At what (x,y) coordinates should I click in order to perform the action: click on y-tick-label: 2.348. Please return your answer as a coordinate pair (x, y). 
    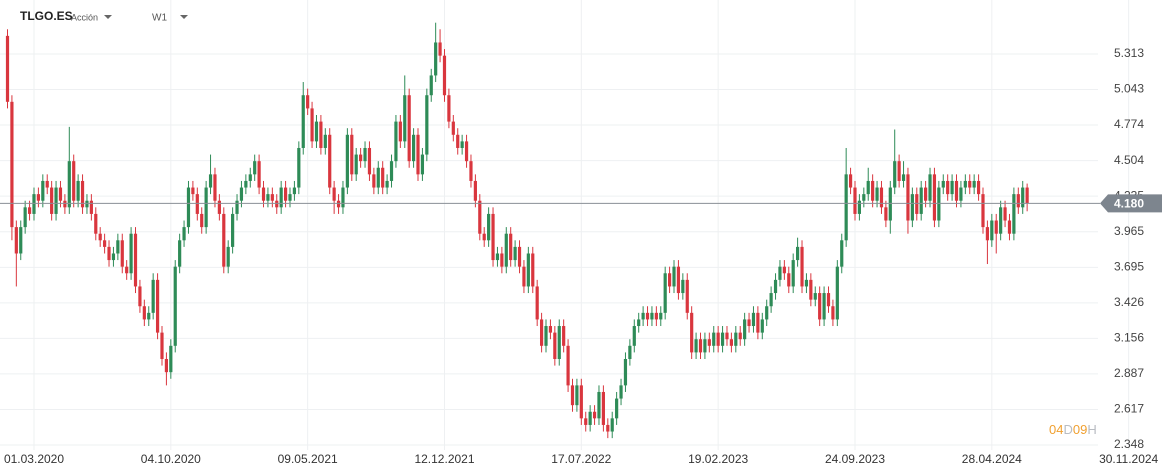
    Looking at the image, I should click on (1129, 444).